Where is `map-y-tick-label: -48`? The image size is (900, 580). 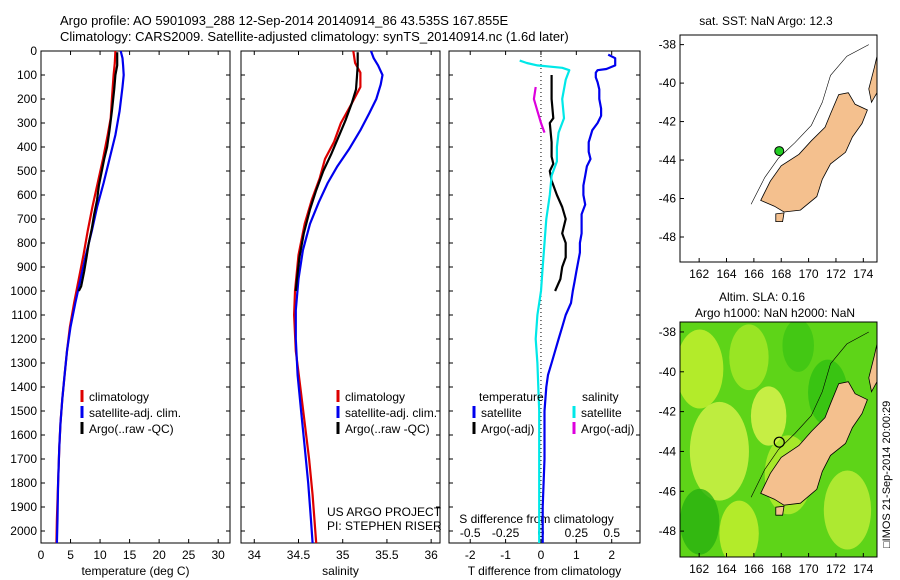 map-y-tick-label: -48 is located at coordinates (668, 237).